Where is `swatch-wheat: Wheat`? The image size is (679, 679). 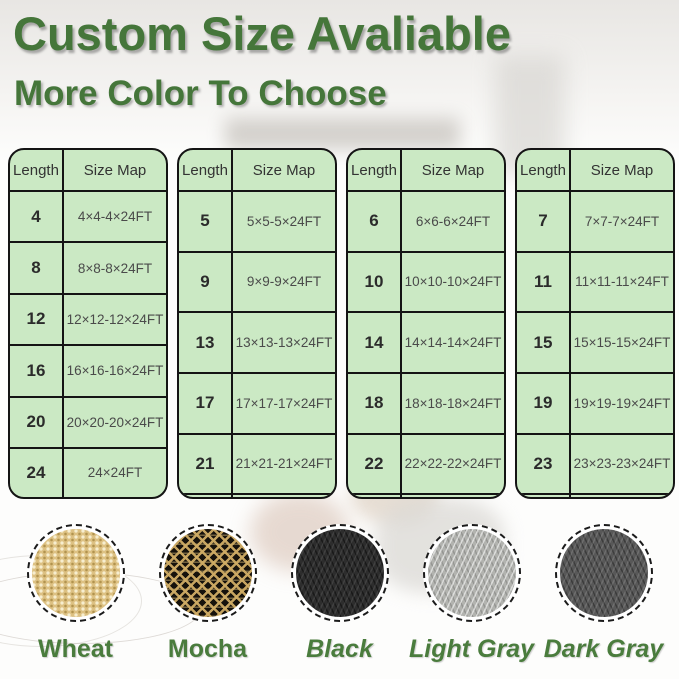 swatch-wheat: Wheat is located at coordinates (75, 594).